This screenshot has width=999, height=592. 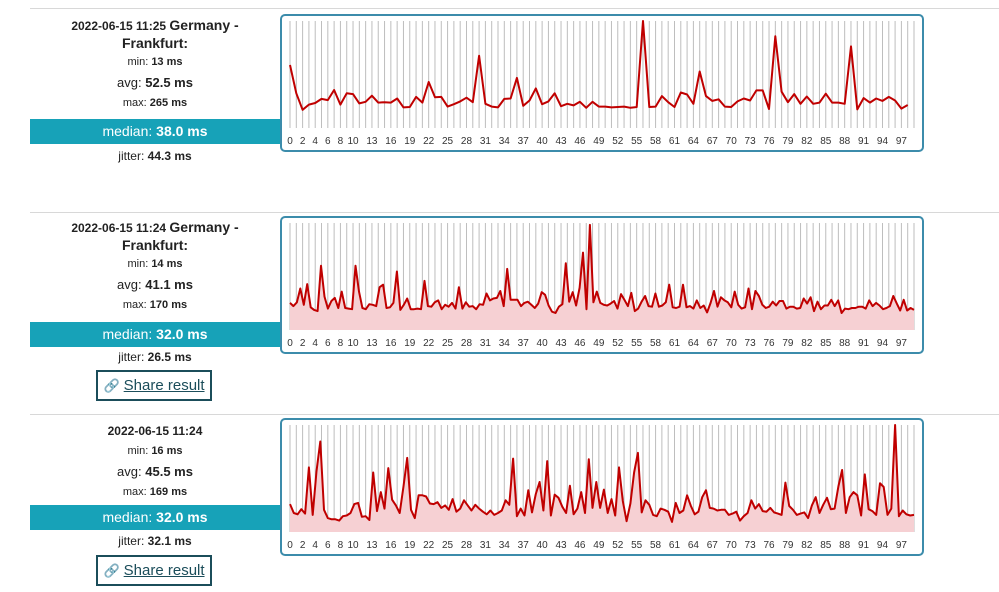 I want to click on x-tick-label: 16, so click(x=391, y=141).